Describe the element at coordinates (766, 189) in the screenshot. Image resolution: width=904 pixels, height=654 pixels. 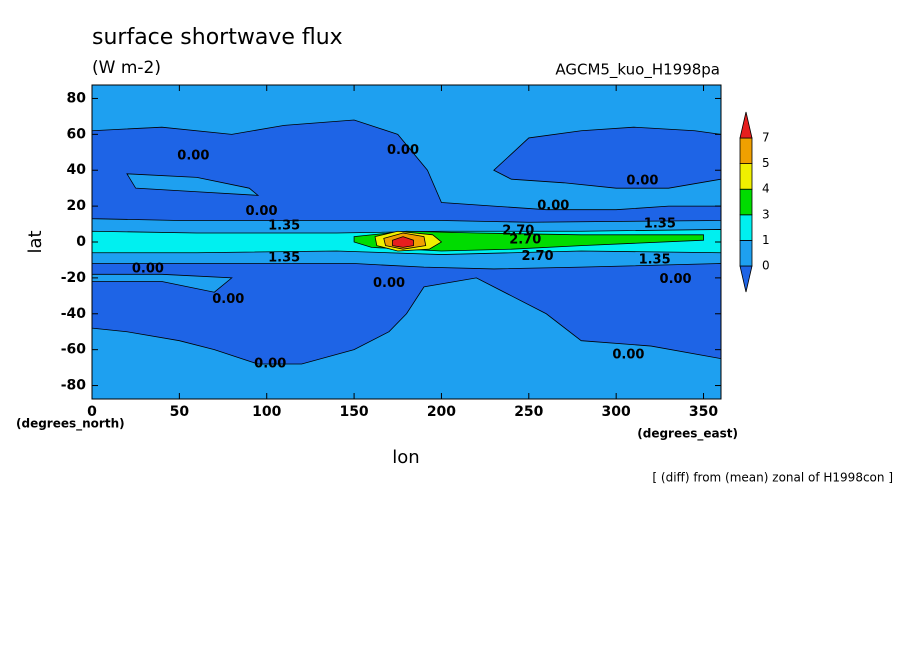
I see `colorbar-label: 4` at that location.